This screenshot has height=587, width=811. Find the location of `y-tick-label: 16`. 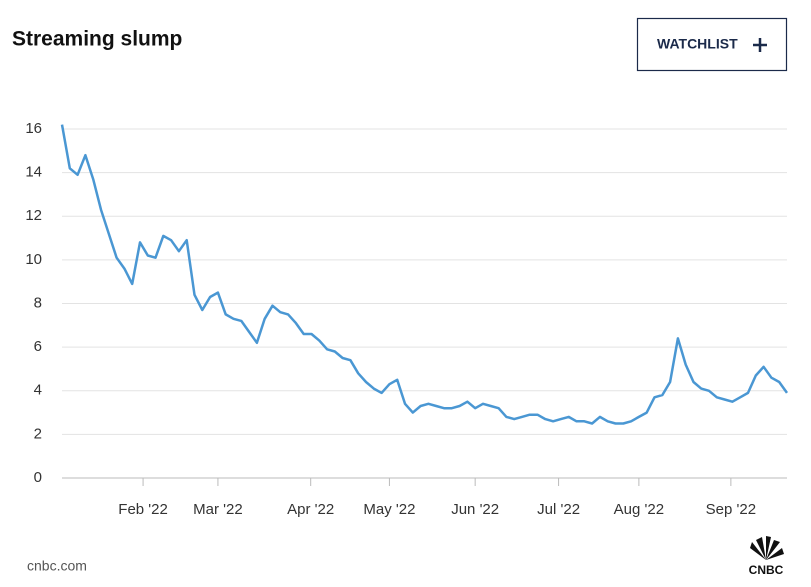

y-tick-label: 16 is located at coordinates (33, 128).